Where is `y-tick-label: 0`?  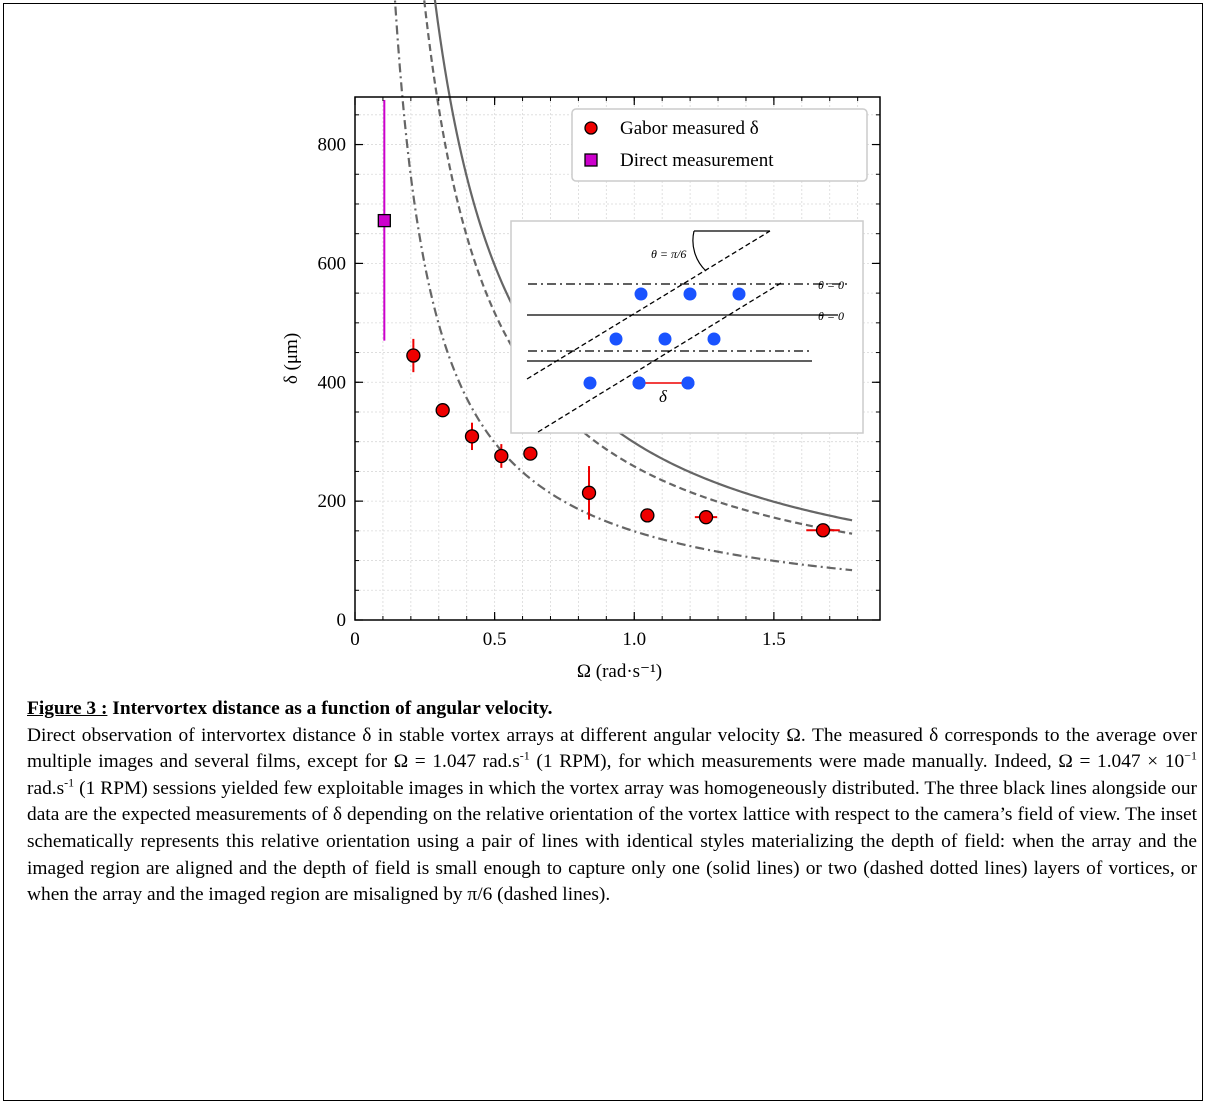 y-tick-label: 0 is located at coordinates (342, 620).